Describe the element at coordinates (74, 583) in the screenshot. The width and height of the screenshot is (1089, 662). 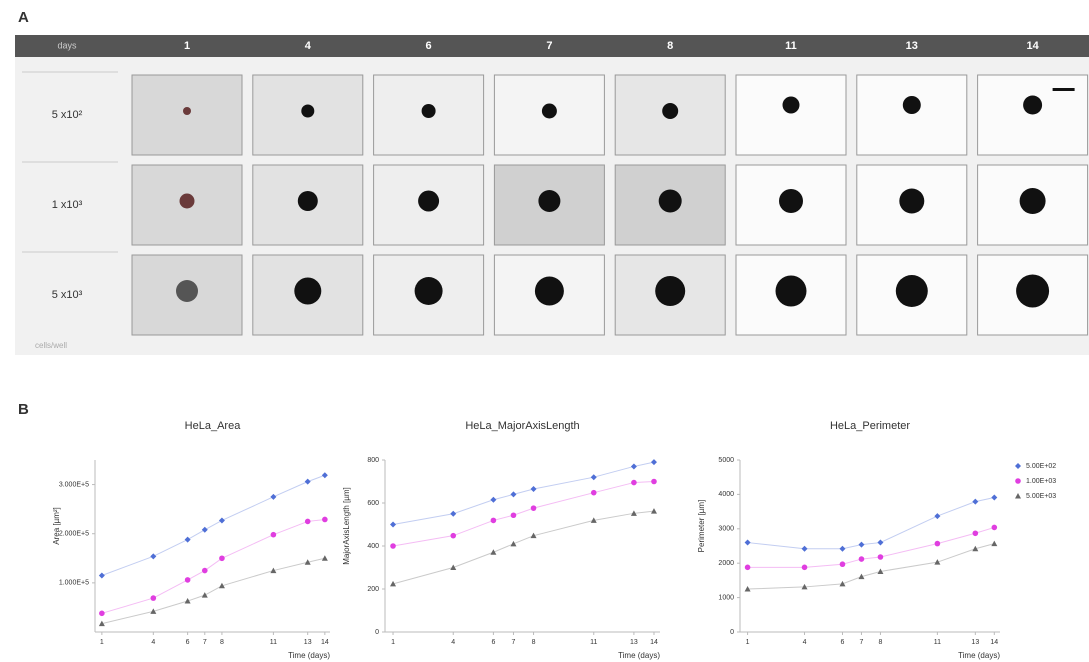
I see `y-tick-label: 1.000E+5` at that location.